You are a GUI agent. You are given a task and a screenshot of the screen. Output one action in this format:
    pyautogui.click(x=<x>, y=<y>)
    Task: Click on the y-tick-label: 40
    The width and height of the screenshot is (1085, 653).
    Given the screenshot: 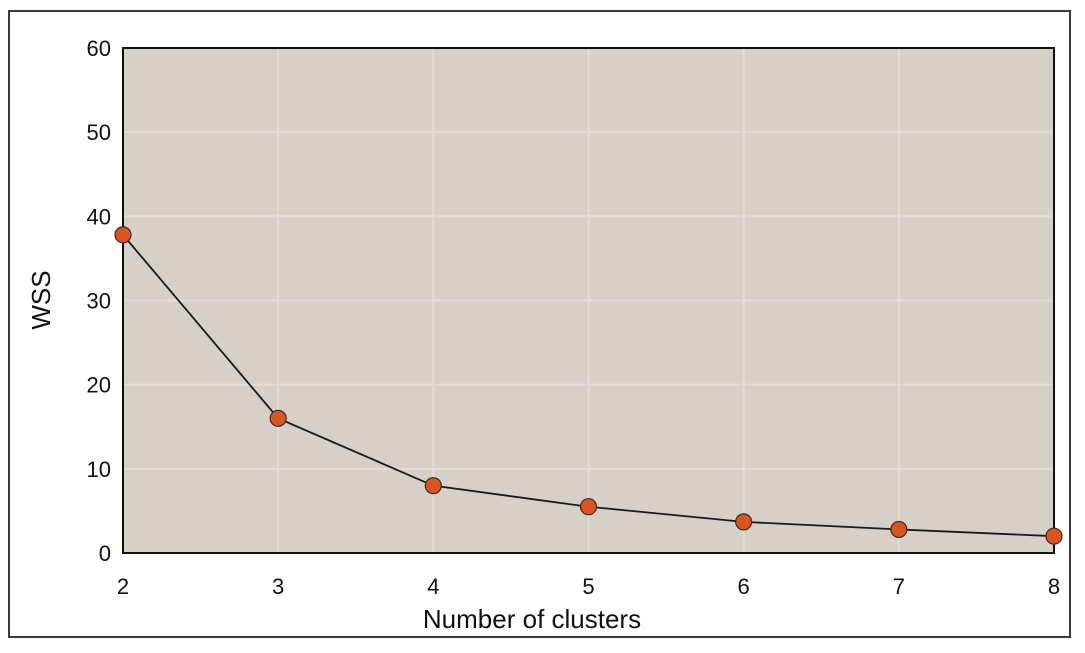 What is the action you would take?
    pyautogui.click(x=99, y=216)
    